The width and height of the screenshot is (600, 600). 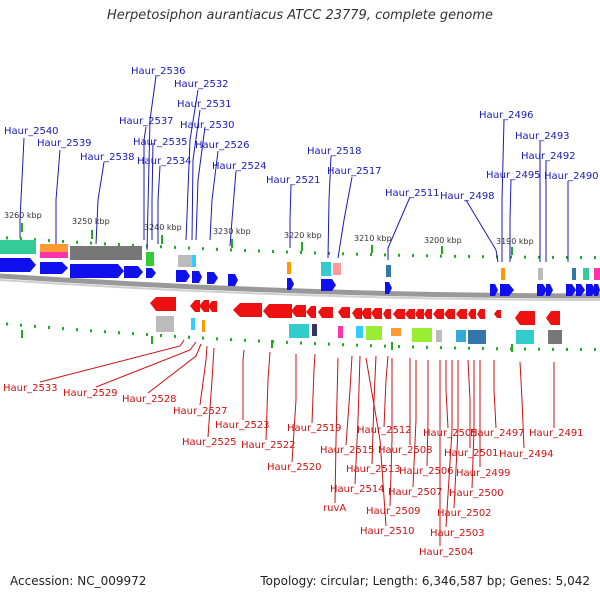 What do you see at coordinates (107, 157) in the screenshot?
I see `gene-label: Haur_2538` at bounding box center [107, 157].